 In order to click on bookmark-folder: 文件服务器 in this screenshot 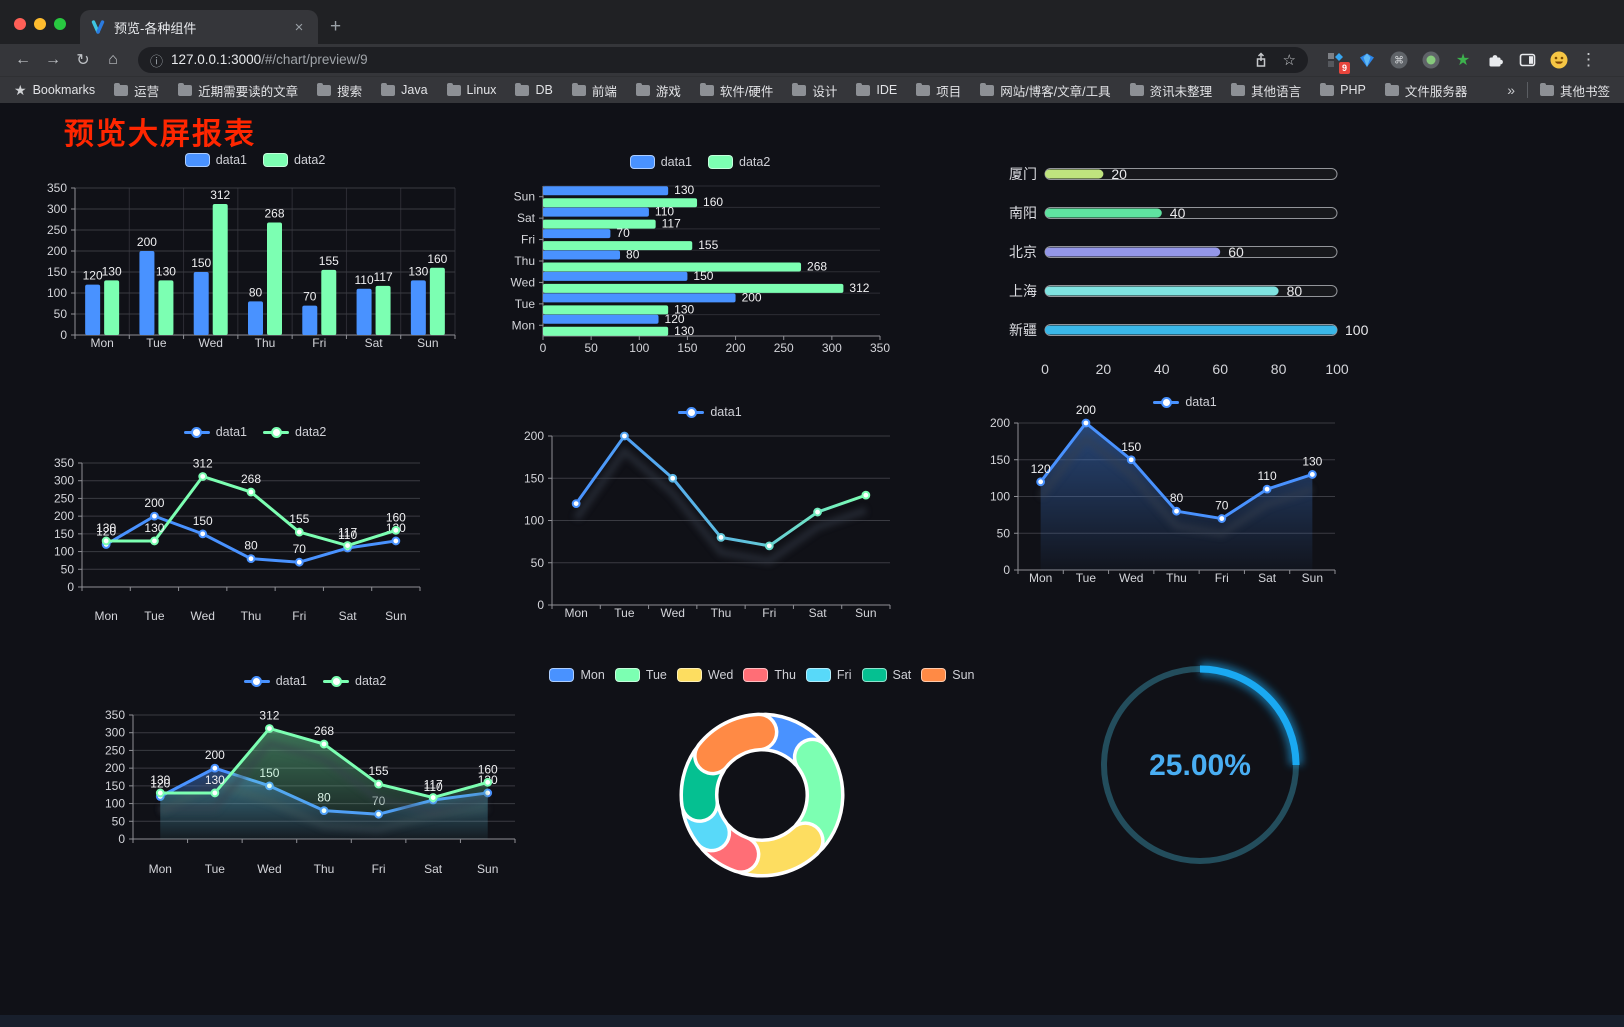, I will do `click(1425, 90)`.